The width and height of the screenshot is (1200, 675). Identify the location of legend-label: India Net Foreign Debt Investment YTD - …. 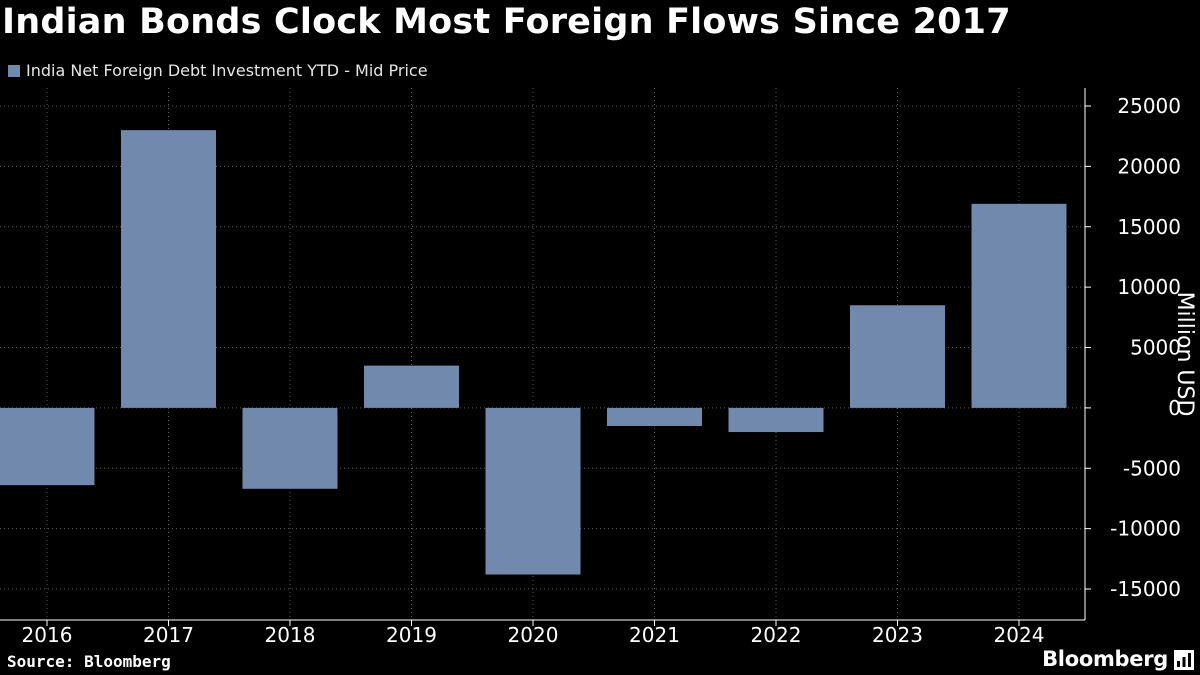
(227, 70).